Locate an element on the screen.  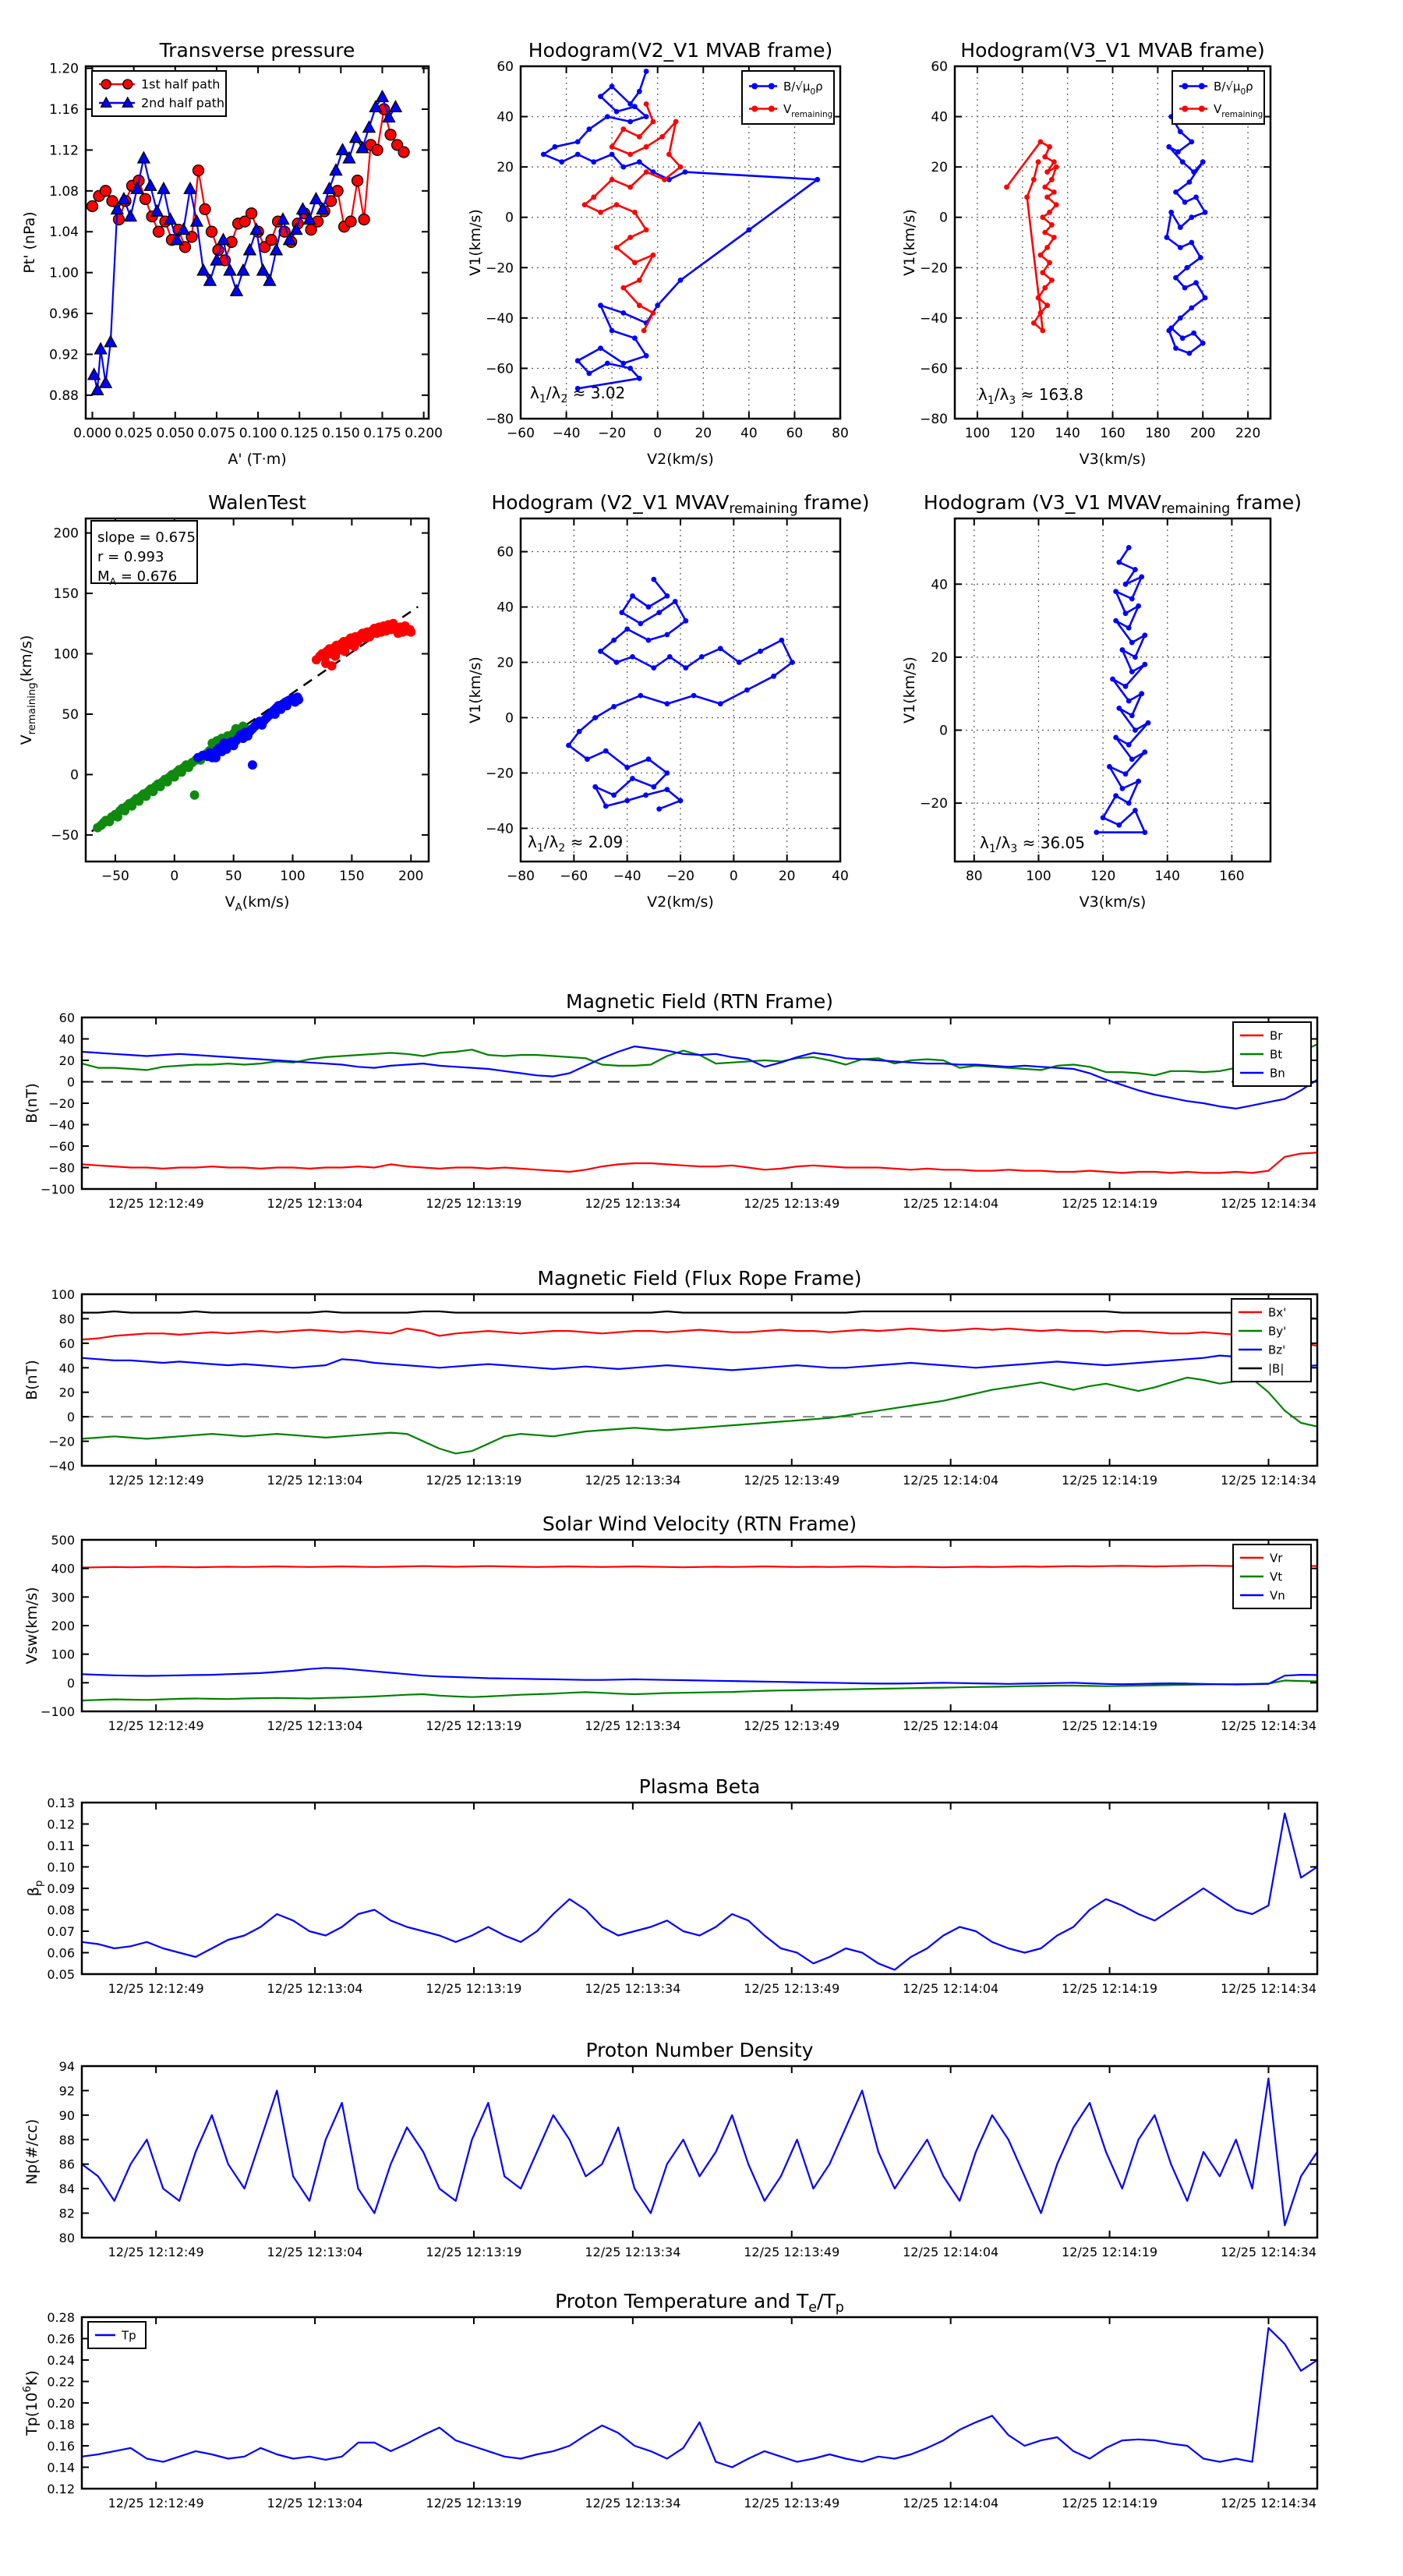
plot-title: Proton Number Density is located at coordinates (700, 2050).